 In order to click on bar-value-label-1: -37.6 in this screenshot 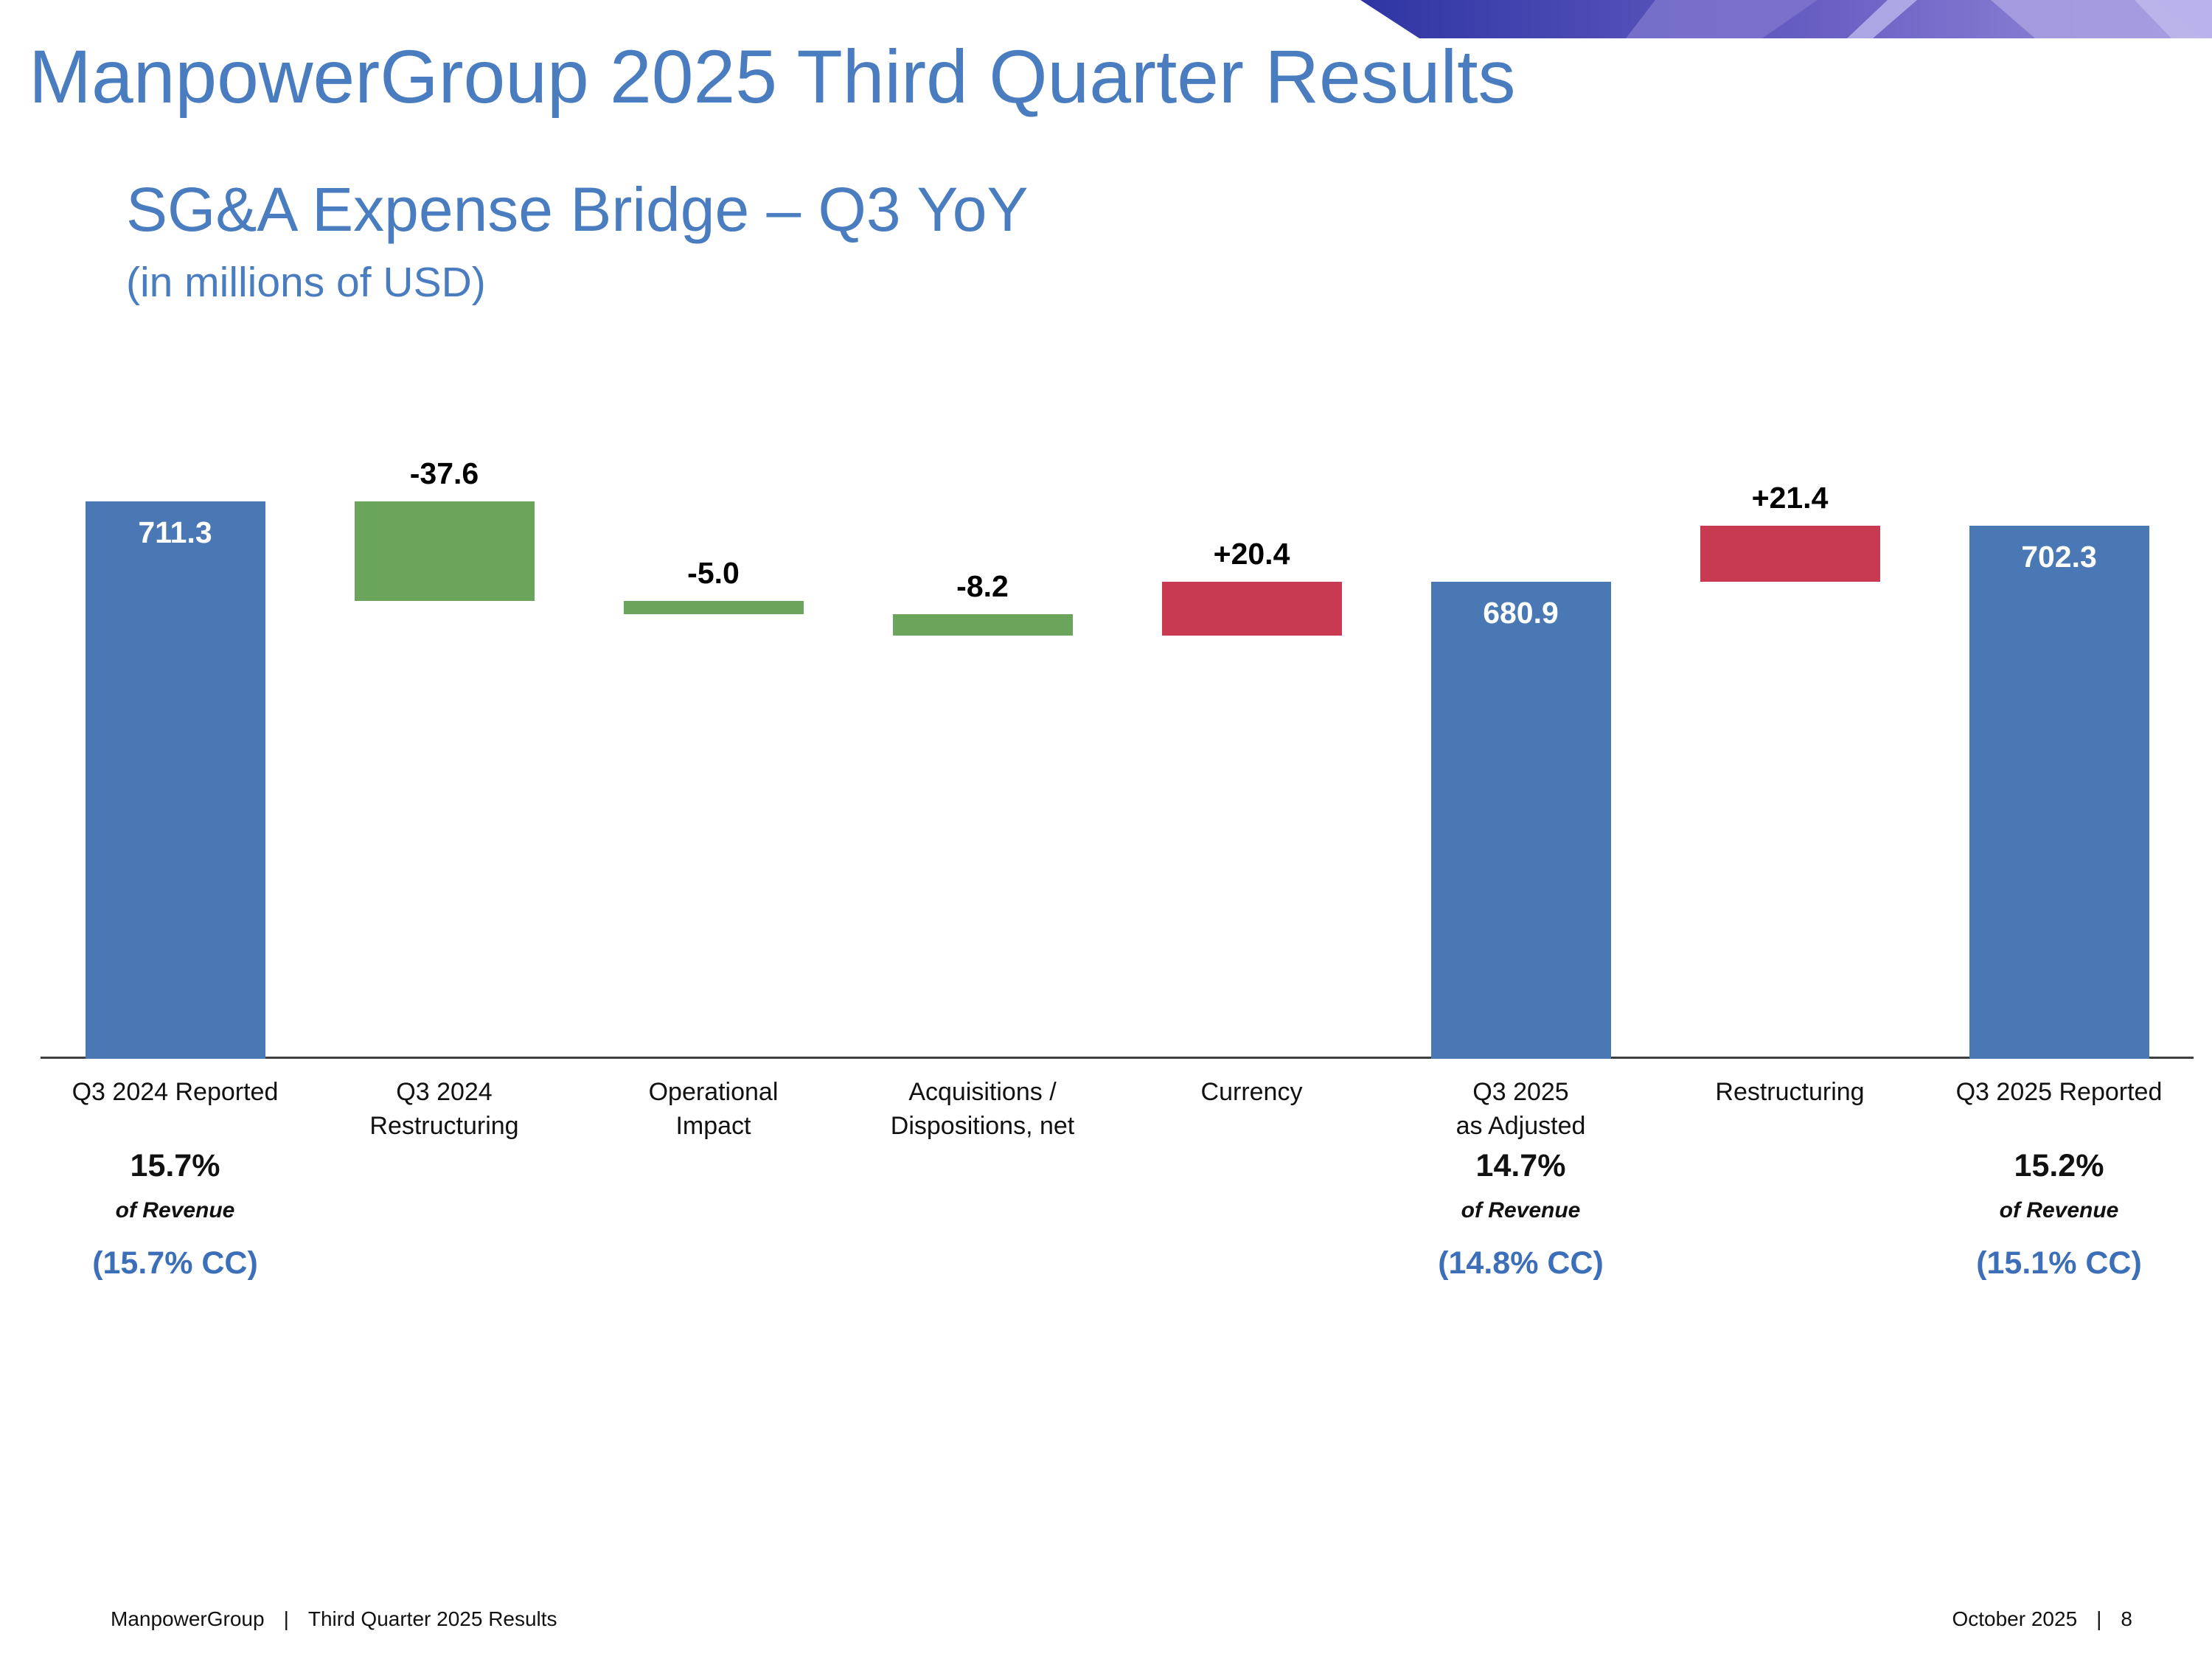, I will do `click(444, 473)`.